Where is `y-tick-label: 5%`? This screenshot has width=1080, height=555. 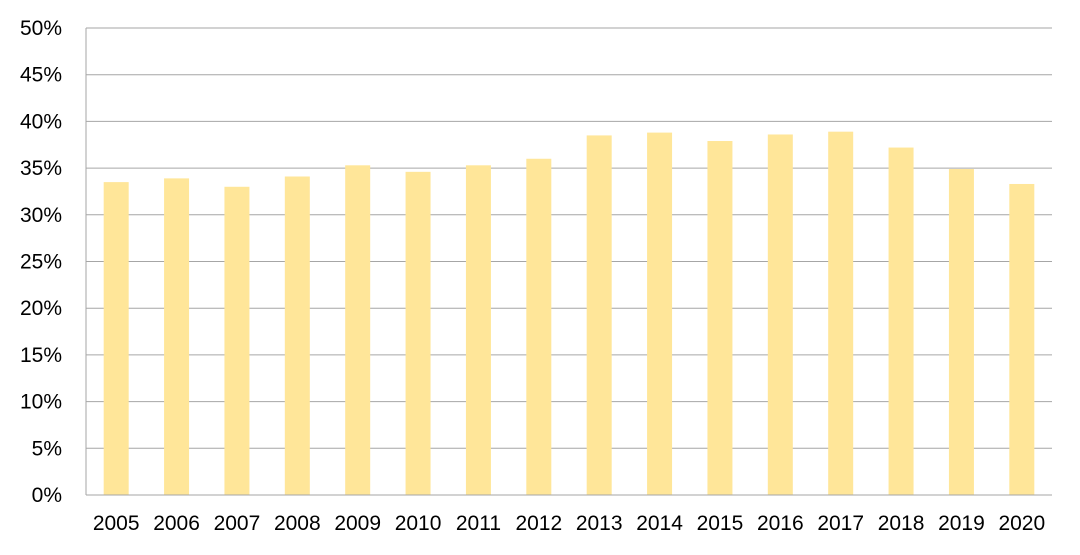
y-tick-label: 5% is located at coordinates (47, 448).